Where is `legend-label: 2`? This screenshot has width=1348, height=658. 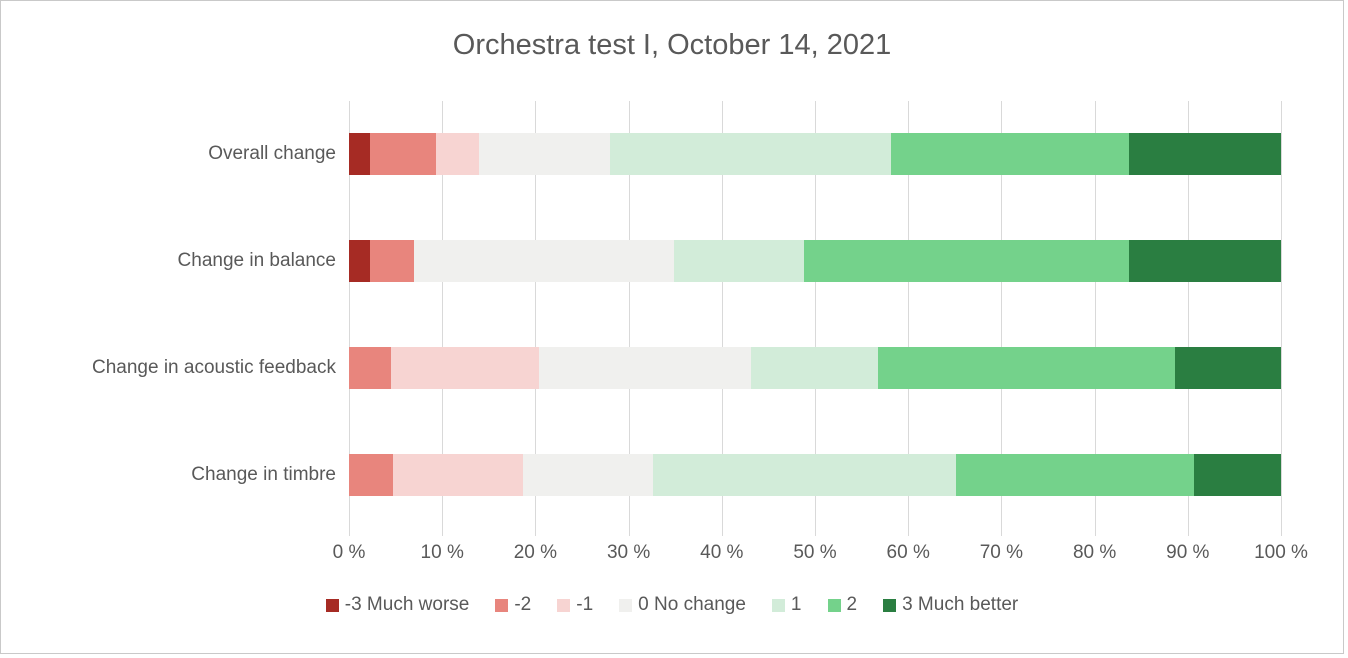
legend-label: 2 is located at coordinates (852, 604).